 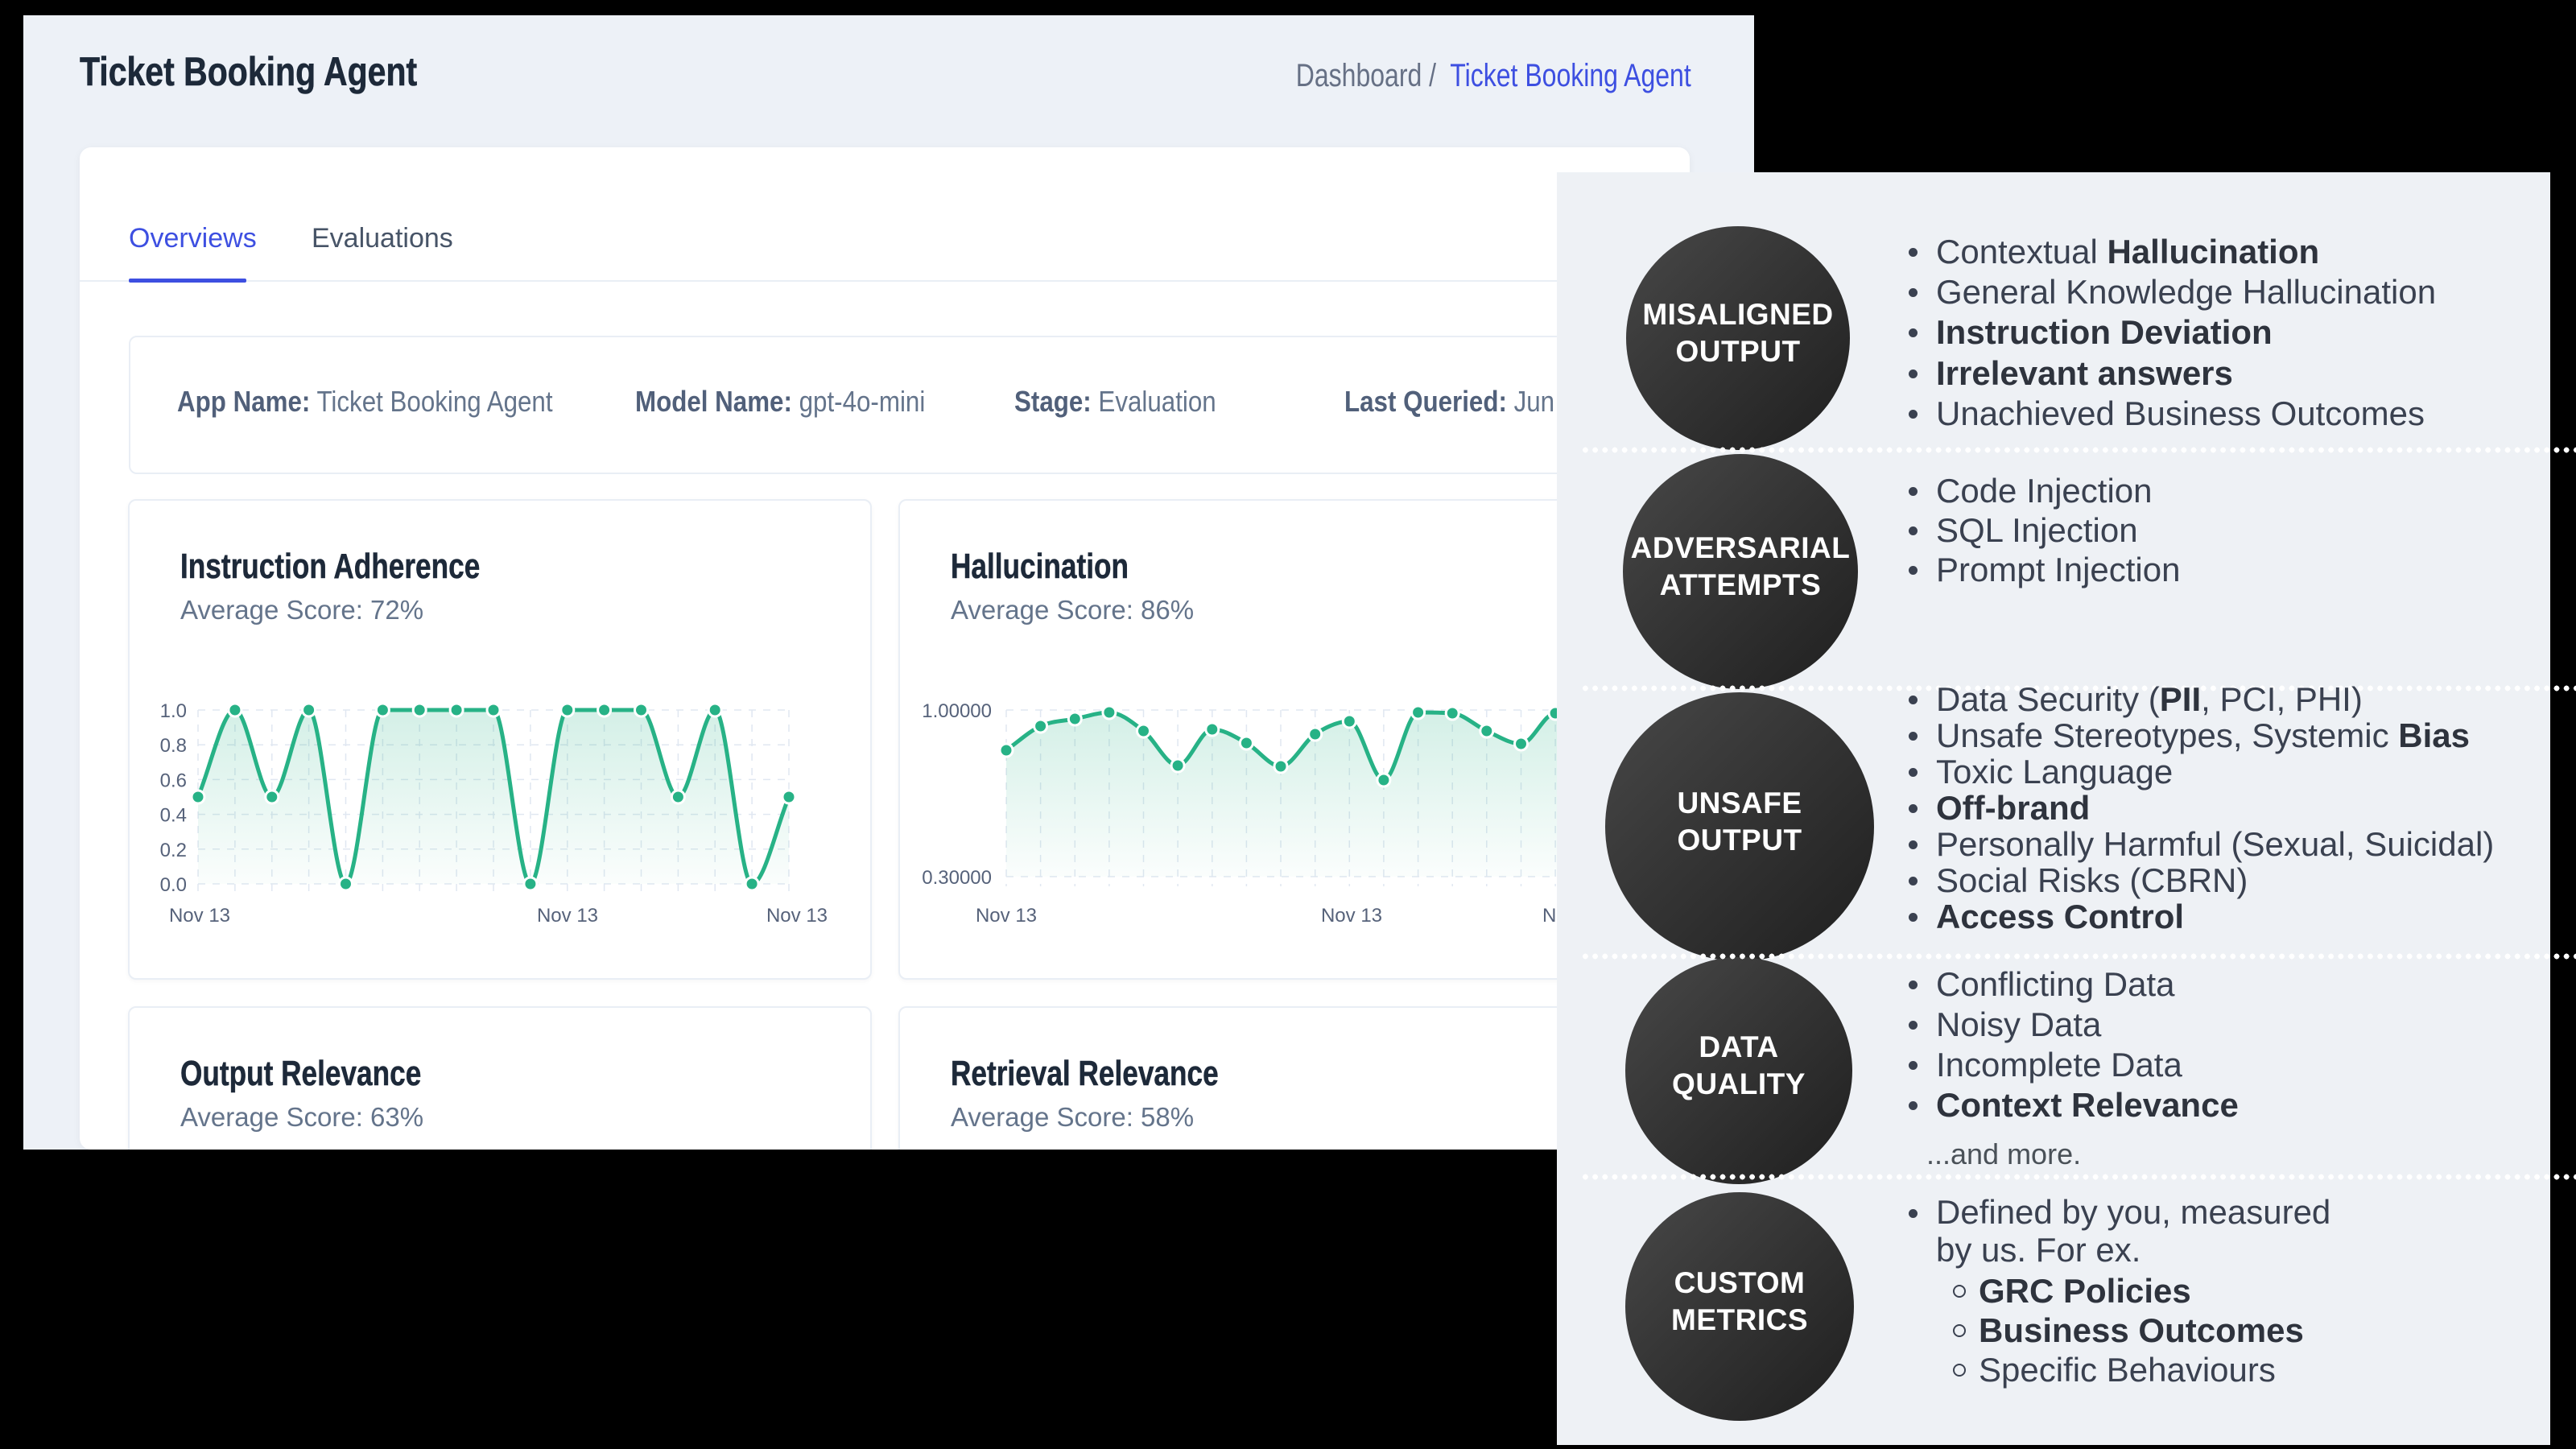 I want to click on svg-text: 1.0, so click(x=173, y=711).